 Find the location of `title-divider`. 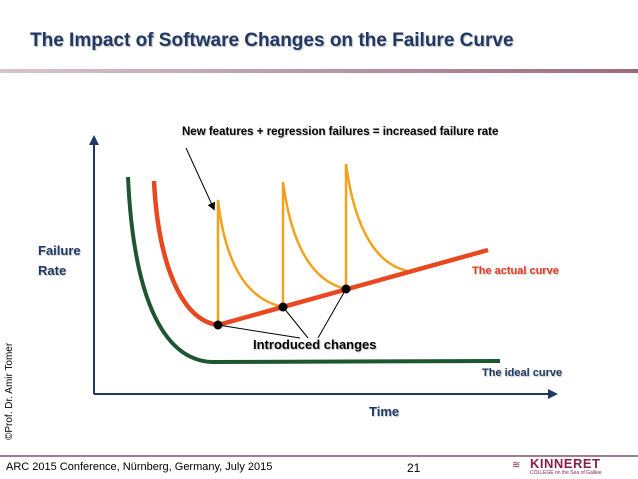

title-divider is located at coordinates (319, 71).